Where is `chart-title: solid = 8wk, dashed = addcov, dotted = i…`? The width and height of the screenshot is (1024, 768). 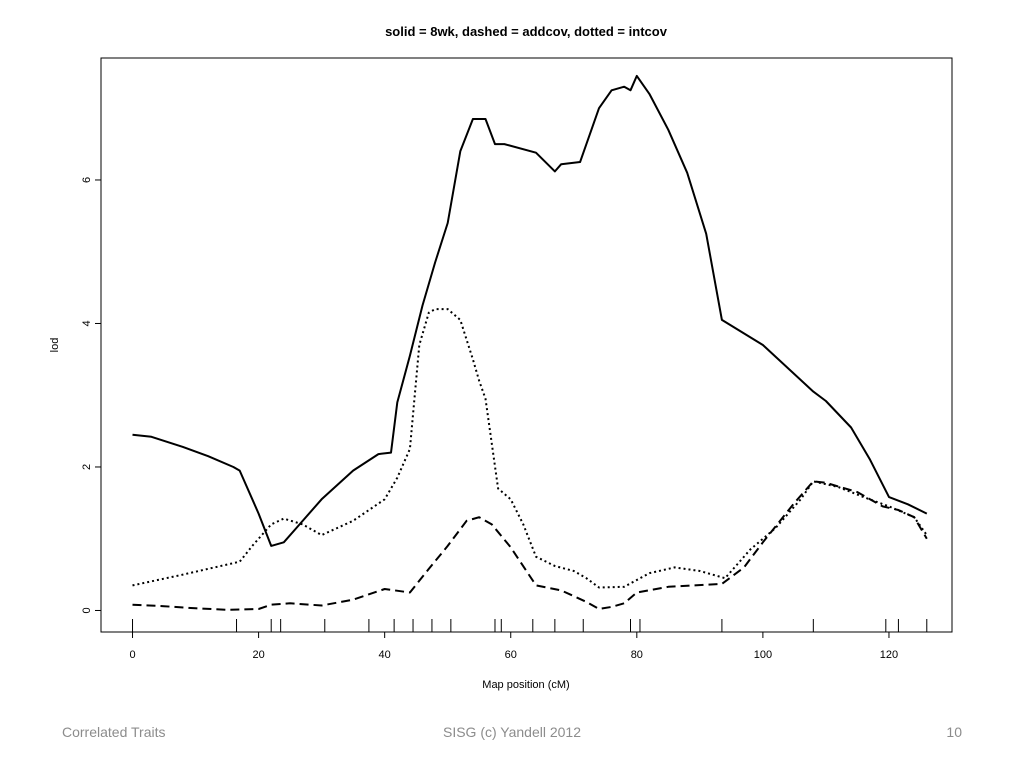 chart-title: solid = 8wk, dashed = addcov, dotted = i… is located at coordinates (526, 31).